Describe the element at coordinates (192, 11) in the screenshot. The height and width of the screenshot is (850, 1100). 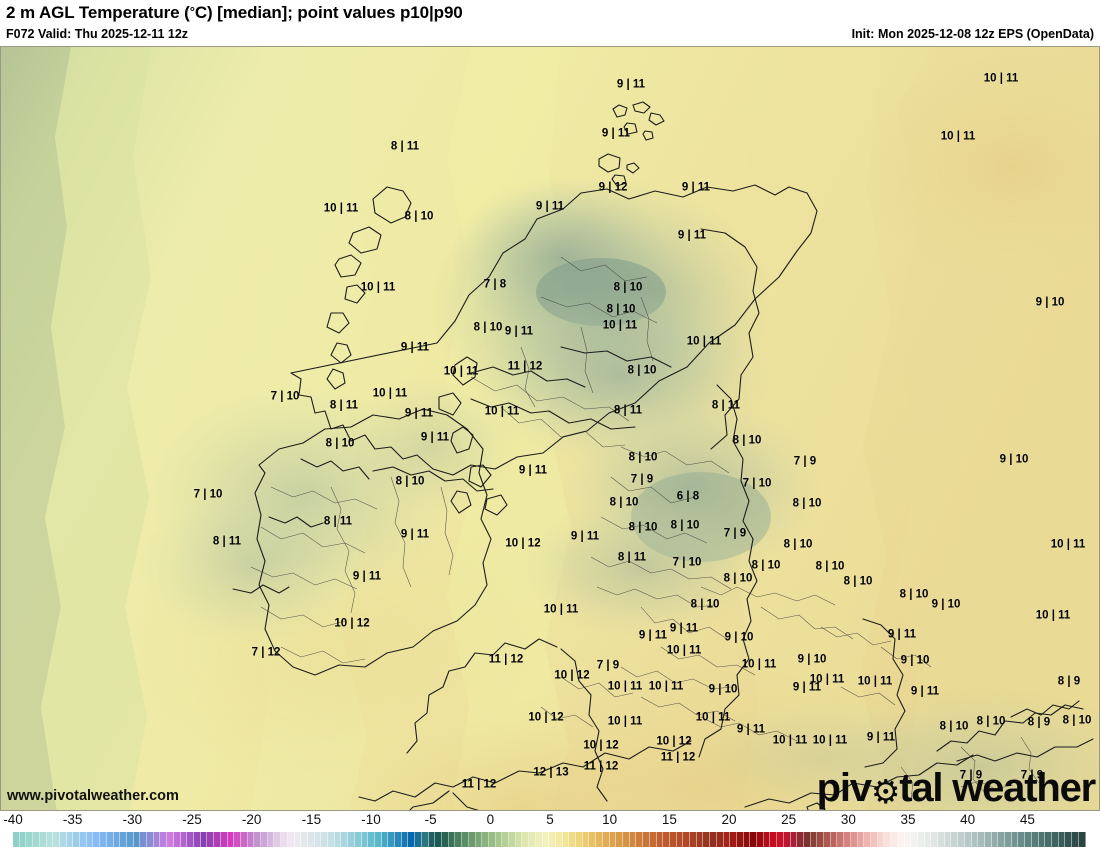
I see `degree-symbol: °` at that location.